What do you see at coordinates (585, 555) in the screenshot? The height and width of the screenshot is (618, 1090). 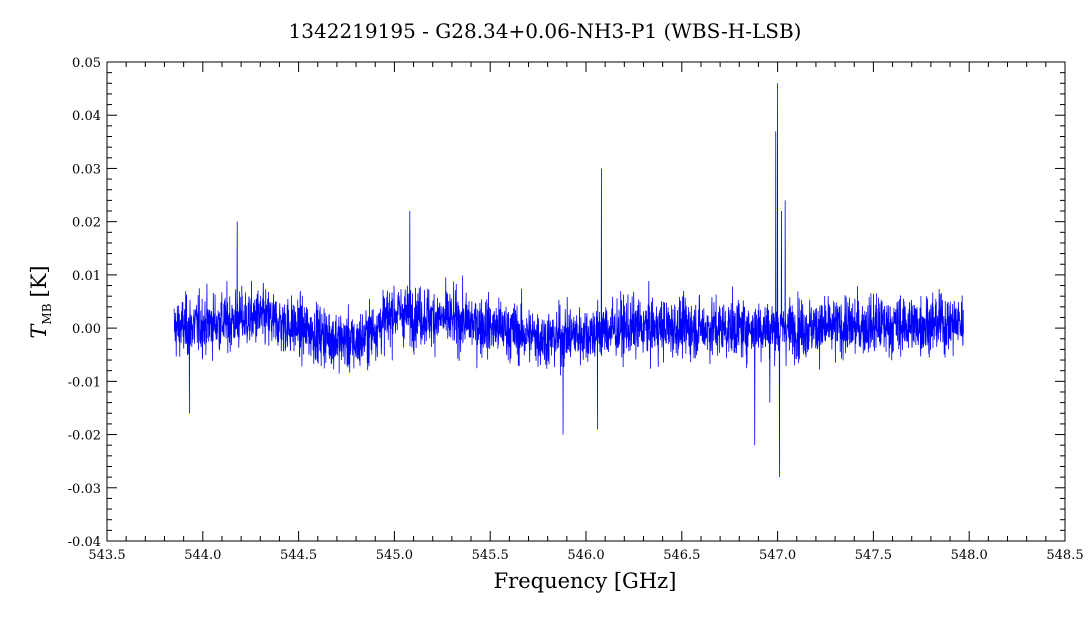 I see `x-tick-label: 546.0` at bounding box center [585, 555].